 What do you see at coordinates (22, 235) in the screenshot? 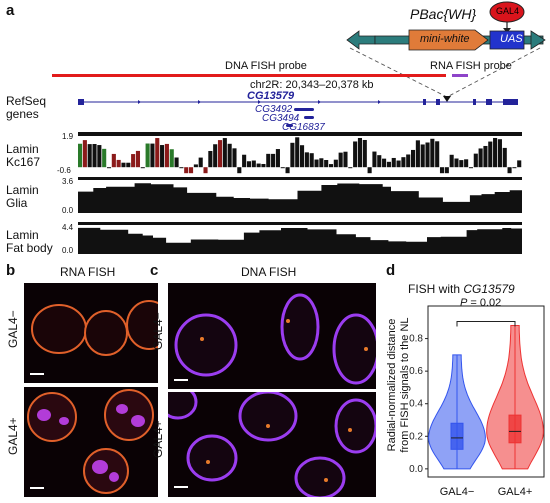
I see `fatbody-label-line1: Lamin` at bounding box center [22, 235].